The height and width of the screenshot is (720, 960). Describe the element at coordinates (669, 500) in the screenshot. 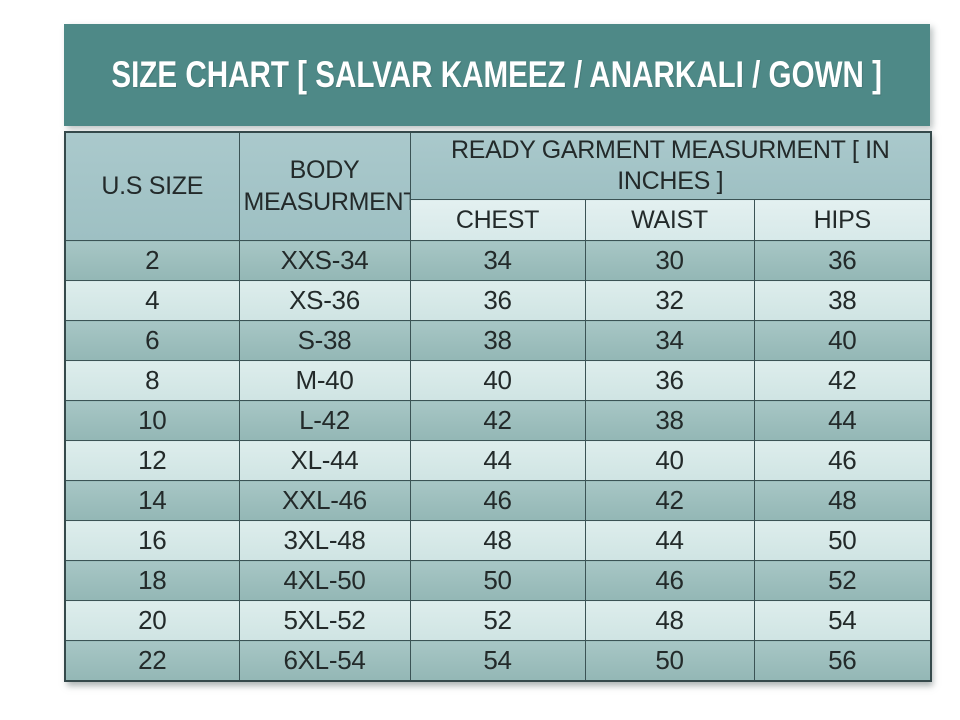

I see `waist-cell: 42` at that location.